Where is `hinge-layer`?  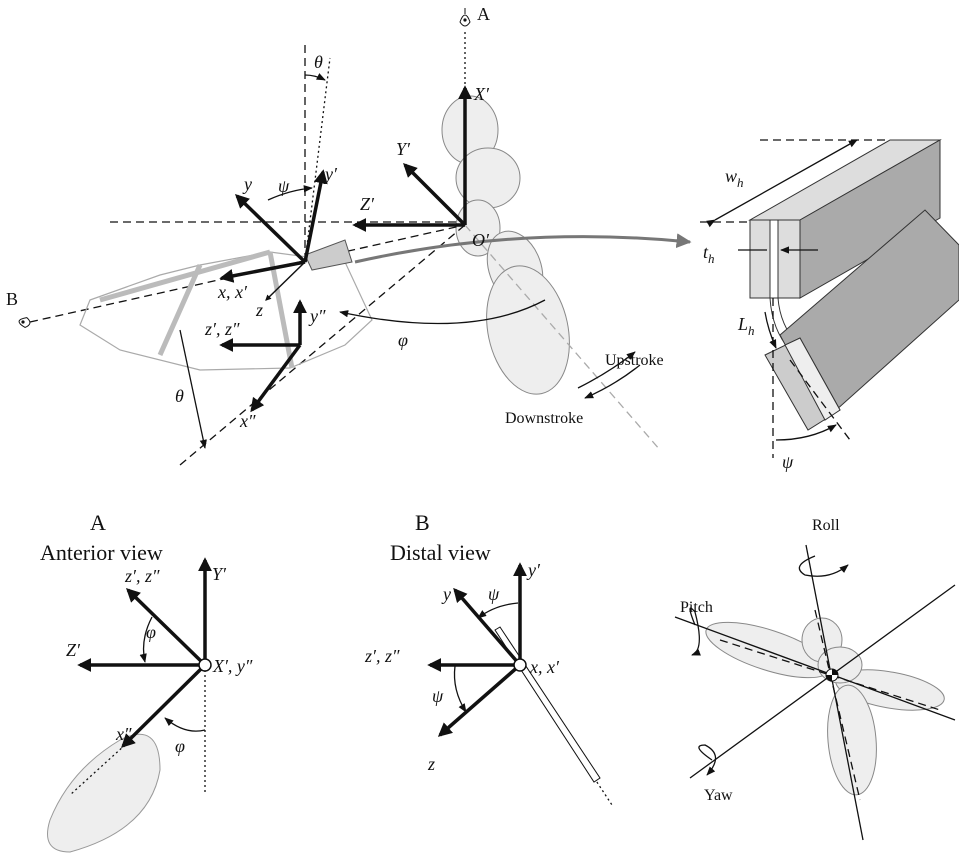 hinge-layer is located at coordinates (774, 259).